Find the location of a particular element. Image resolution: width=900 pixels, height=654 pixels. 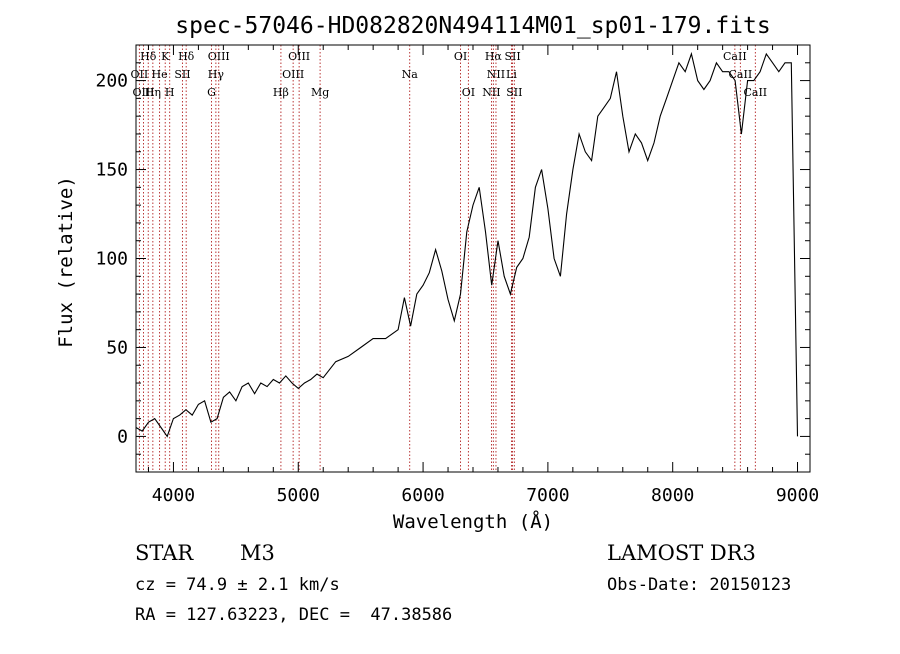

line-label: Na is located at coordinates (410, 74).